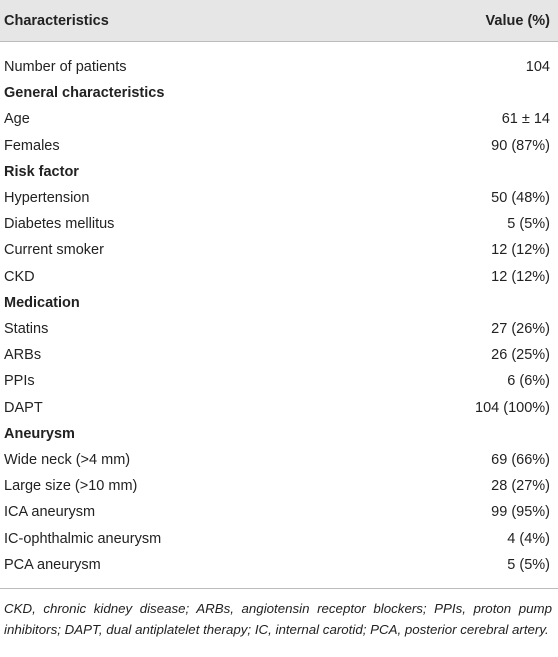 This screenshot has height=657, width=558. I want to click on header-cell: Value (%), so click(517, 21).